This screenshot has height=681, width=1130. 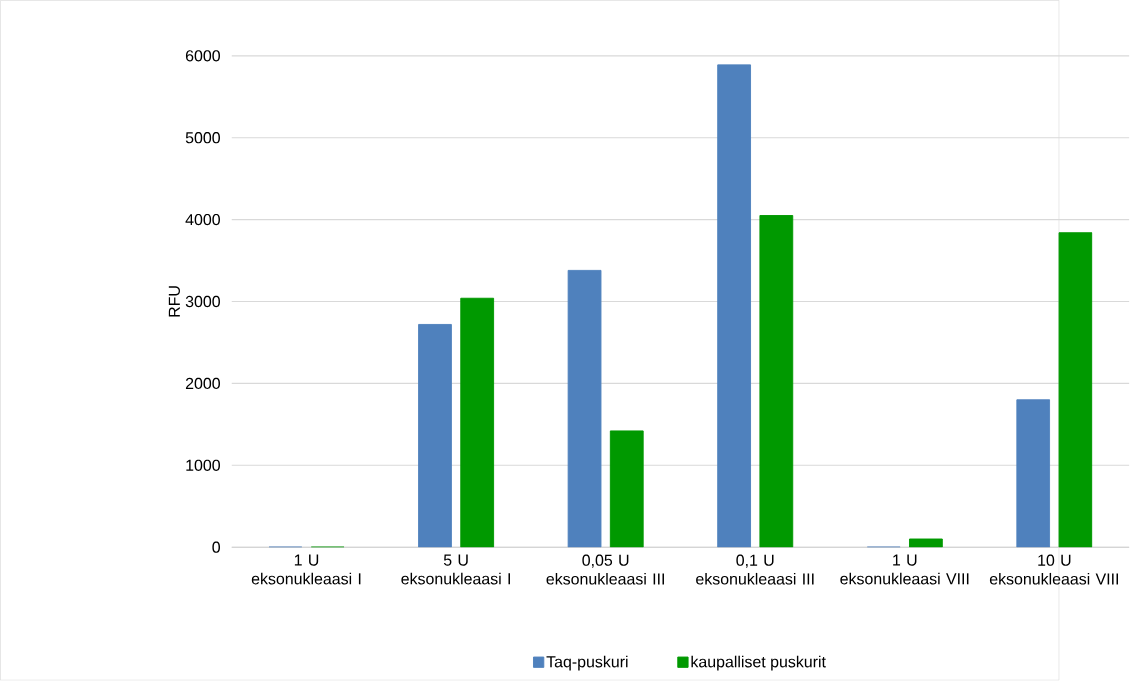 I want to click on x-tick-label: 1 U eksonukleaasi I, so click(x=306, y=569).